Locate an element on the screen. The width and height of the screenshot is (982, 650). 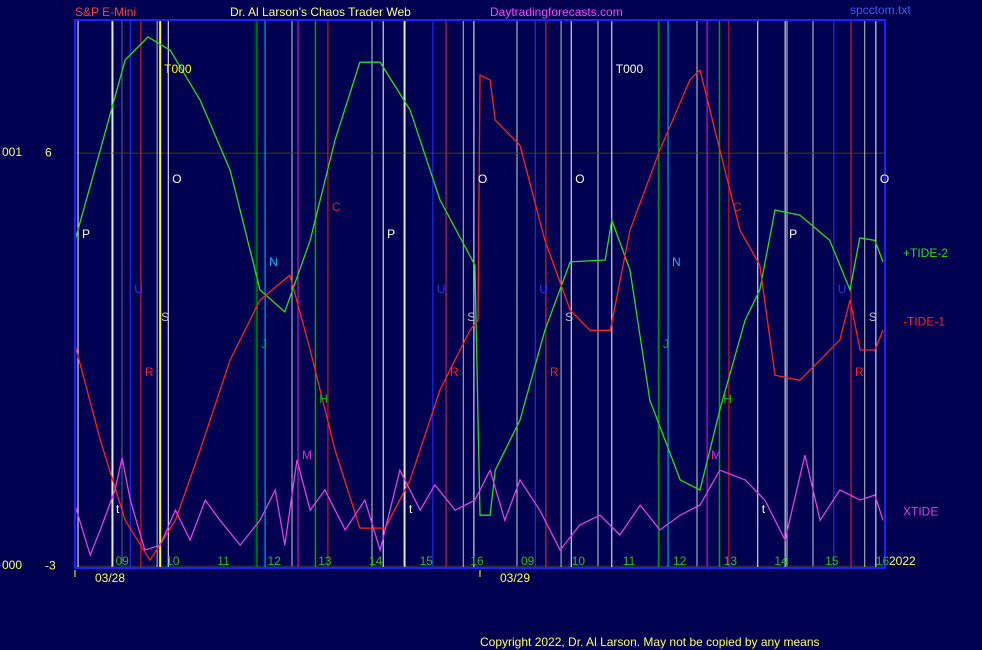
file-name: spcctom.txt is located at coordinates (880, 10).